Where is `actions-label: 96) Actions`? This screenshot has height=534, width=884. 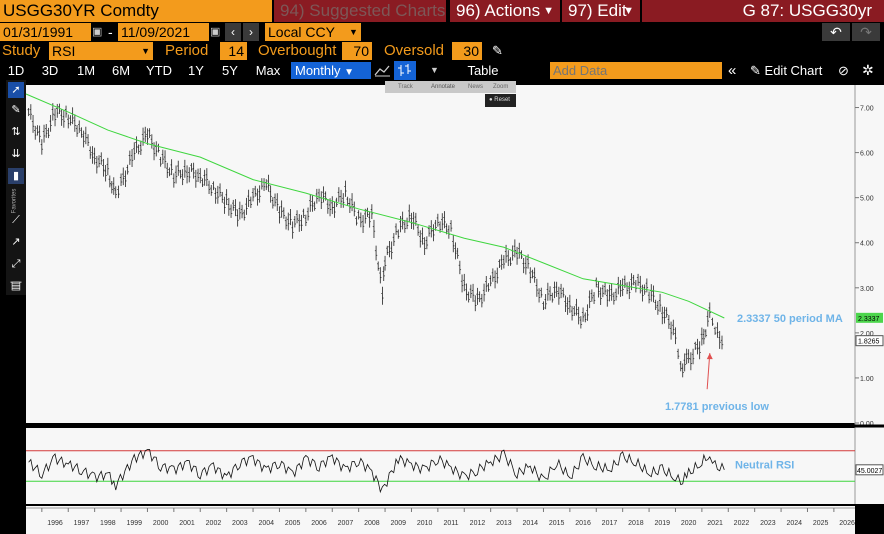 actions-label: 96) Actions is located at coordinates (498, 10).